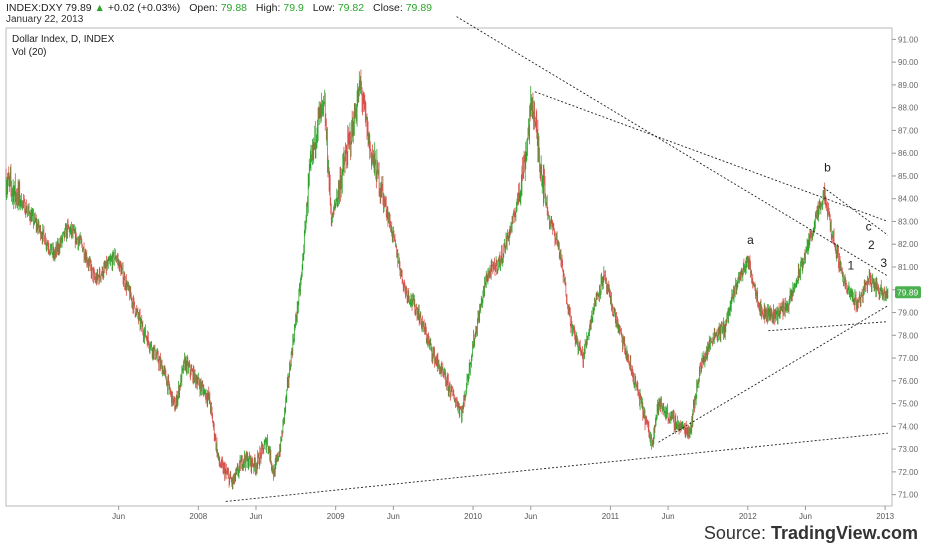 The width and height of the screenshot is (932, 550). What do you see at coordinates (268, 8) in the screenshot?
I see `high-label: High:` at bounding box center [268, 8].